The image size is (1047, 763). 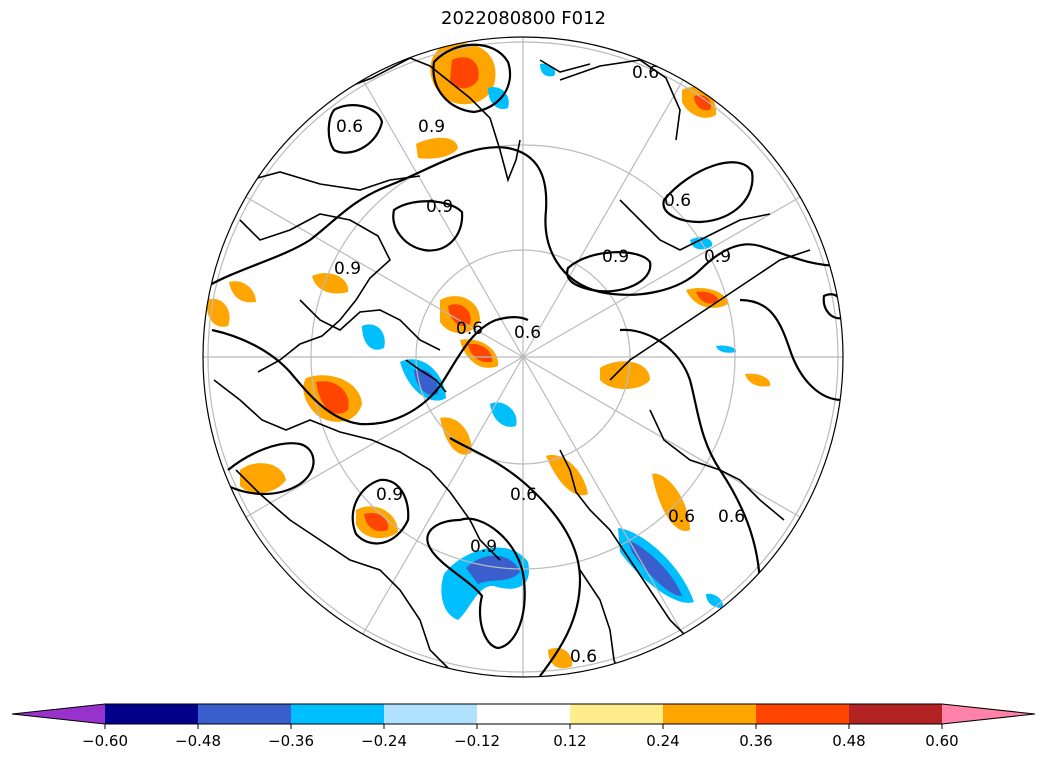 What do you see at coordinates (755, 741) in the screenshot?
I see `colorbar-tick-label: 0.36` at bounding box center [755, 741].